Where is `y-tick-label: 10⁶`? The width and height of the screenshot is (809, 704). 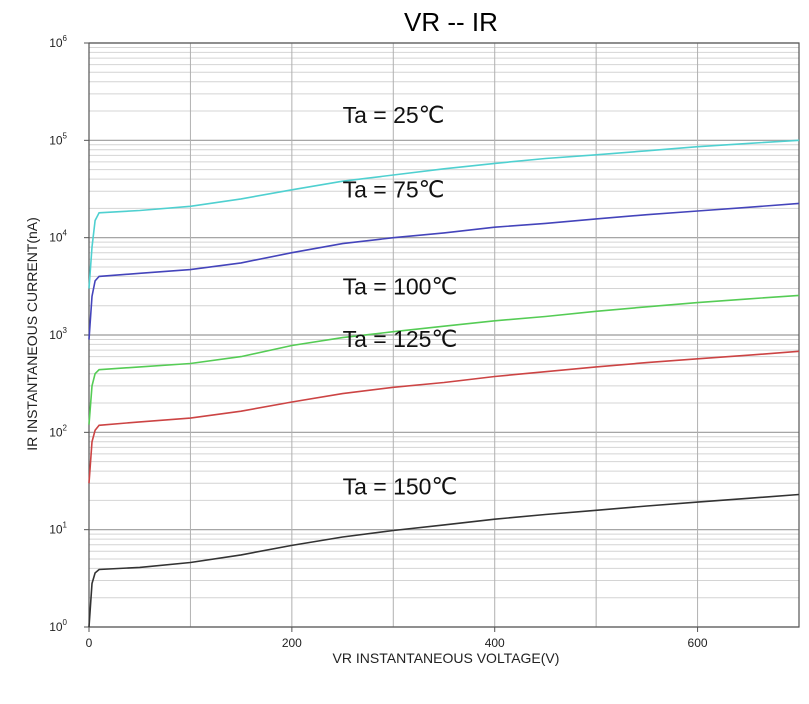
y-tick-label: 10⁶ is located at coordinates (58, 42).